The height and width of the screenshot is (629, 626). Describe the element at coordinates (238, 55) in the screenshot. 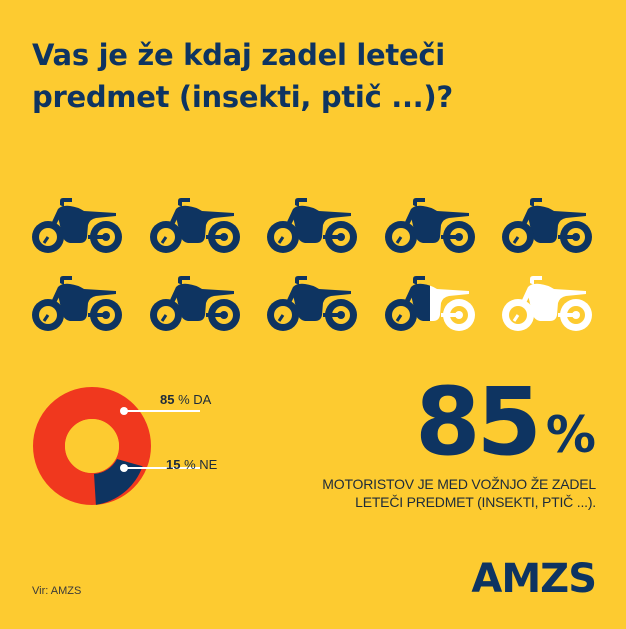

I see `title-line-1: Vas je že kdaj zadel leteči` at that location.